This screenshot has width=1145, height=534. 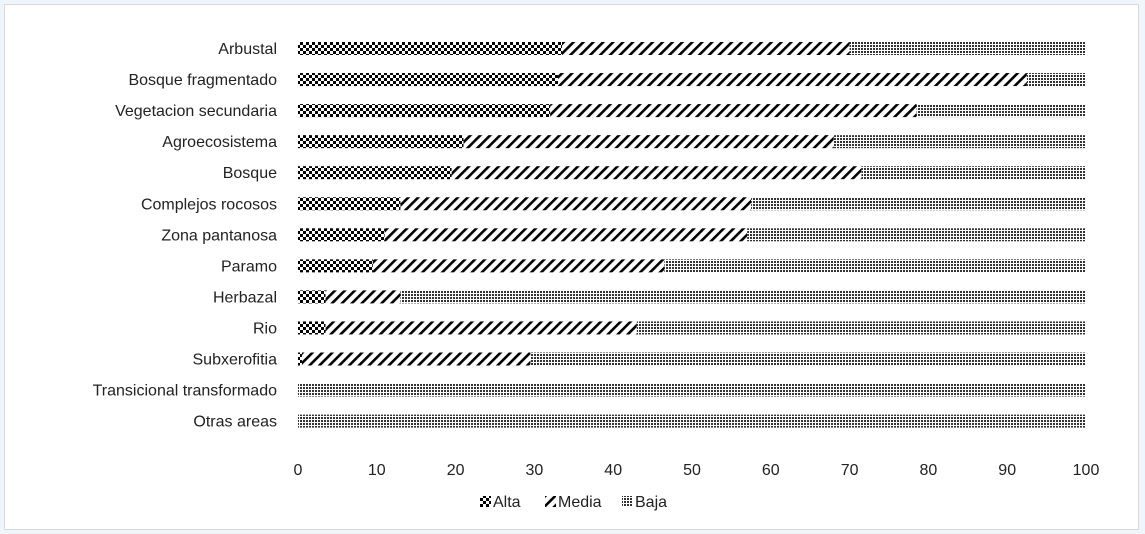 What do you see at coordinates (1056, 80) in the screenshot?
I see `bar-bosque-fragmentado-baja` at bounding box center [1056, 80].